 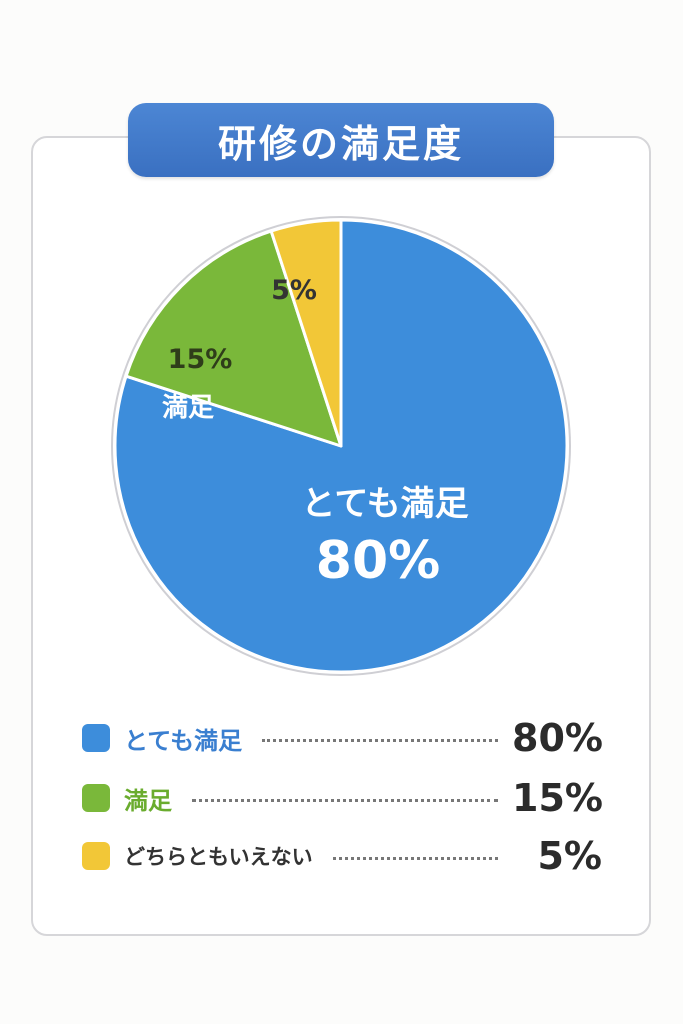 What do you see at coordinates (557, 738) in the screenshot?
I see `legend-value: 80%` at bounding box center [557, 738].